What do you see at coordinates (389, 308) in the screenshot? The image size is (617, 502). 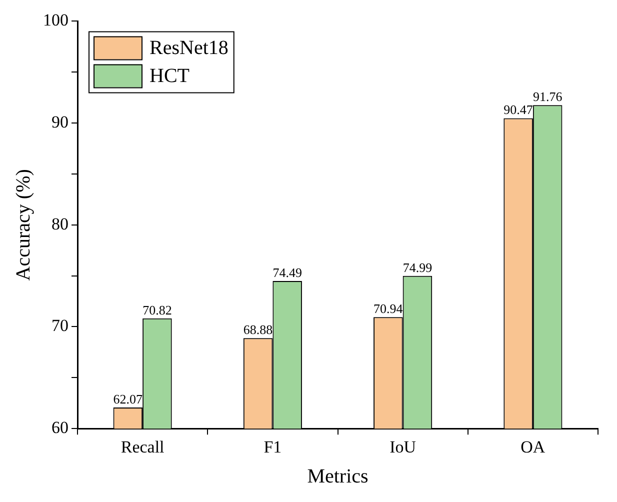 I see `data-label: 70.94` at bounding box center [389, 308].